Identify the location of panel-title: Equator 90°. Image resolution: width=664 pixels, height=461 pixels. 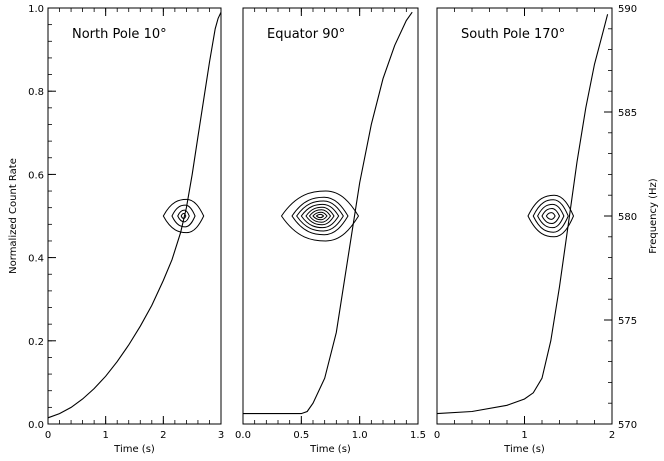
(306, 34).